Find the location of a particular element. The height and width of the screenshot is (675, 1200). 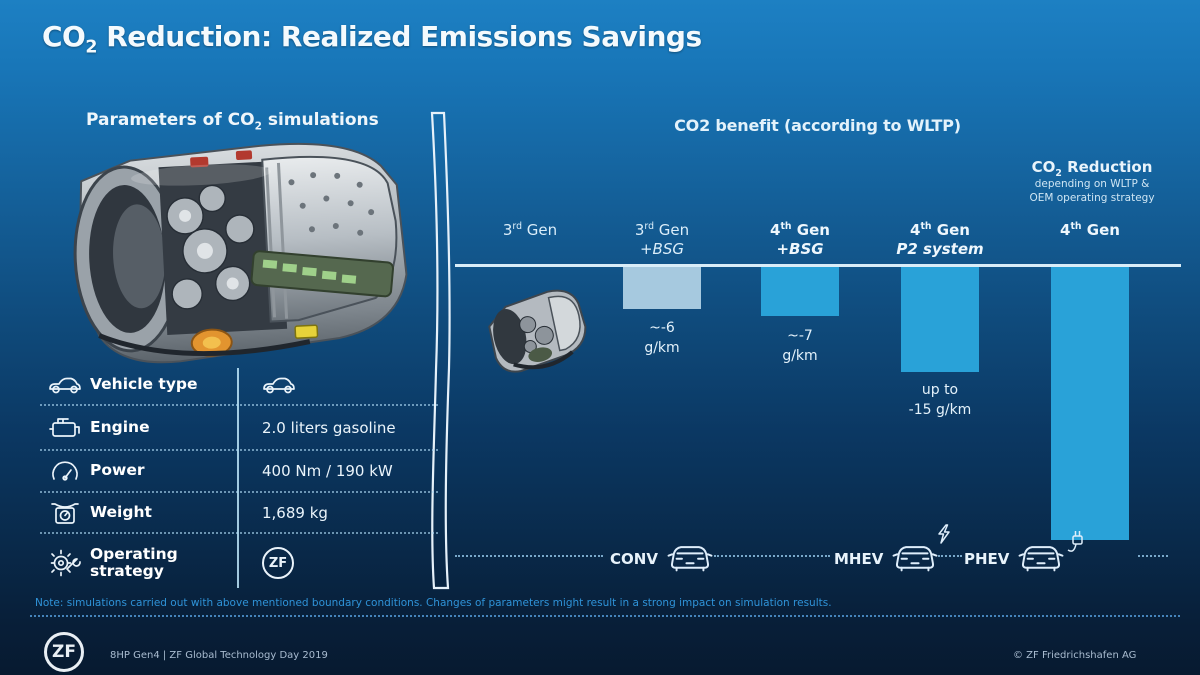

row-label: Operating strategy is located at coordinates (134, 562).